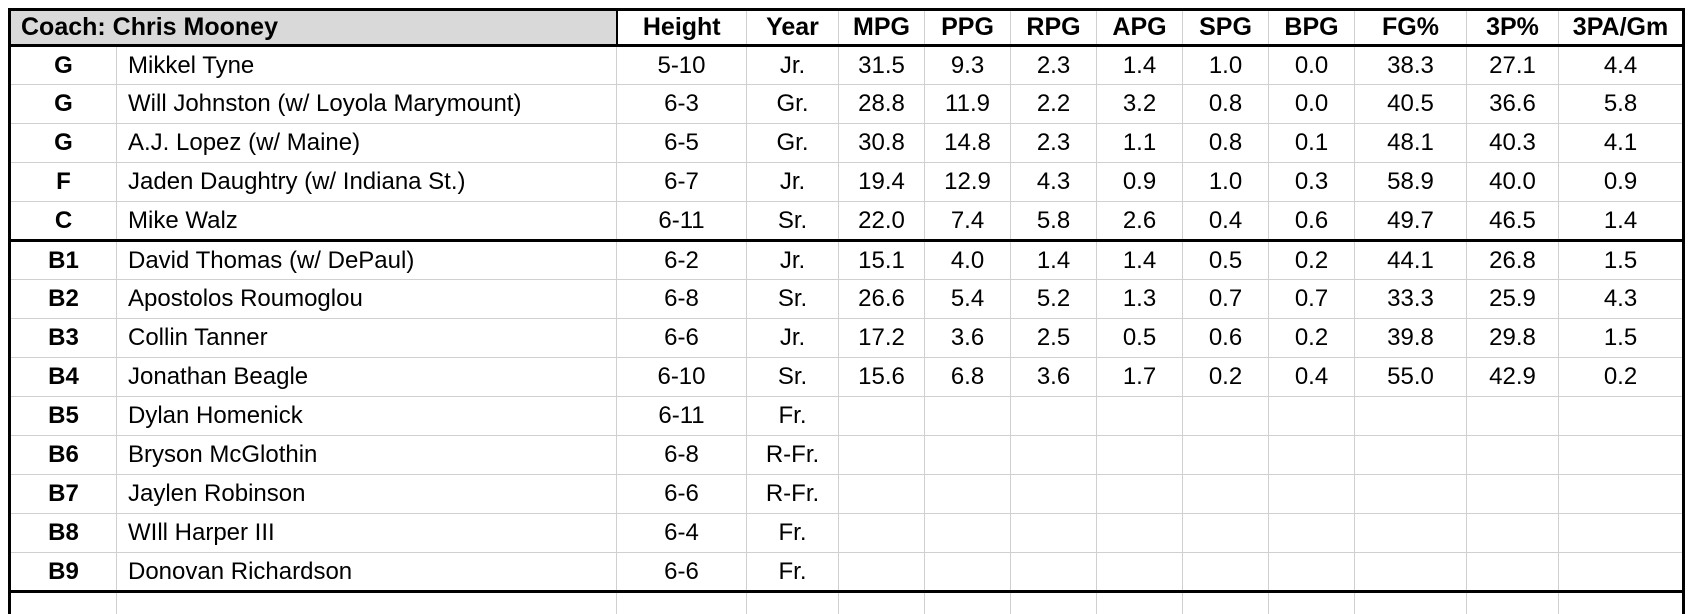  I want to click on stat-cell-mpg: 15.1, so click(881, 259).